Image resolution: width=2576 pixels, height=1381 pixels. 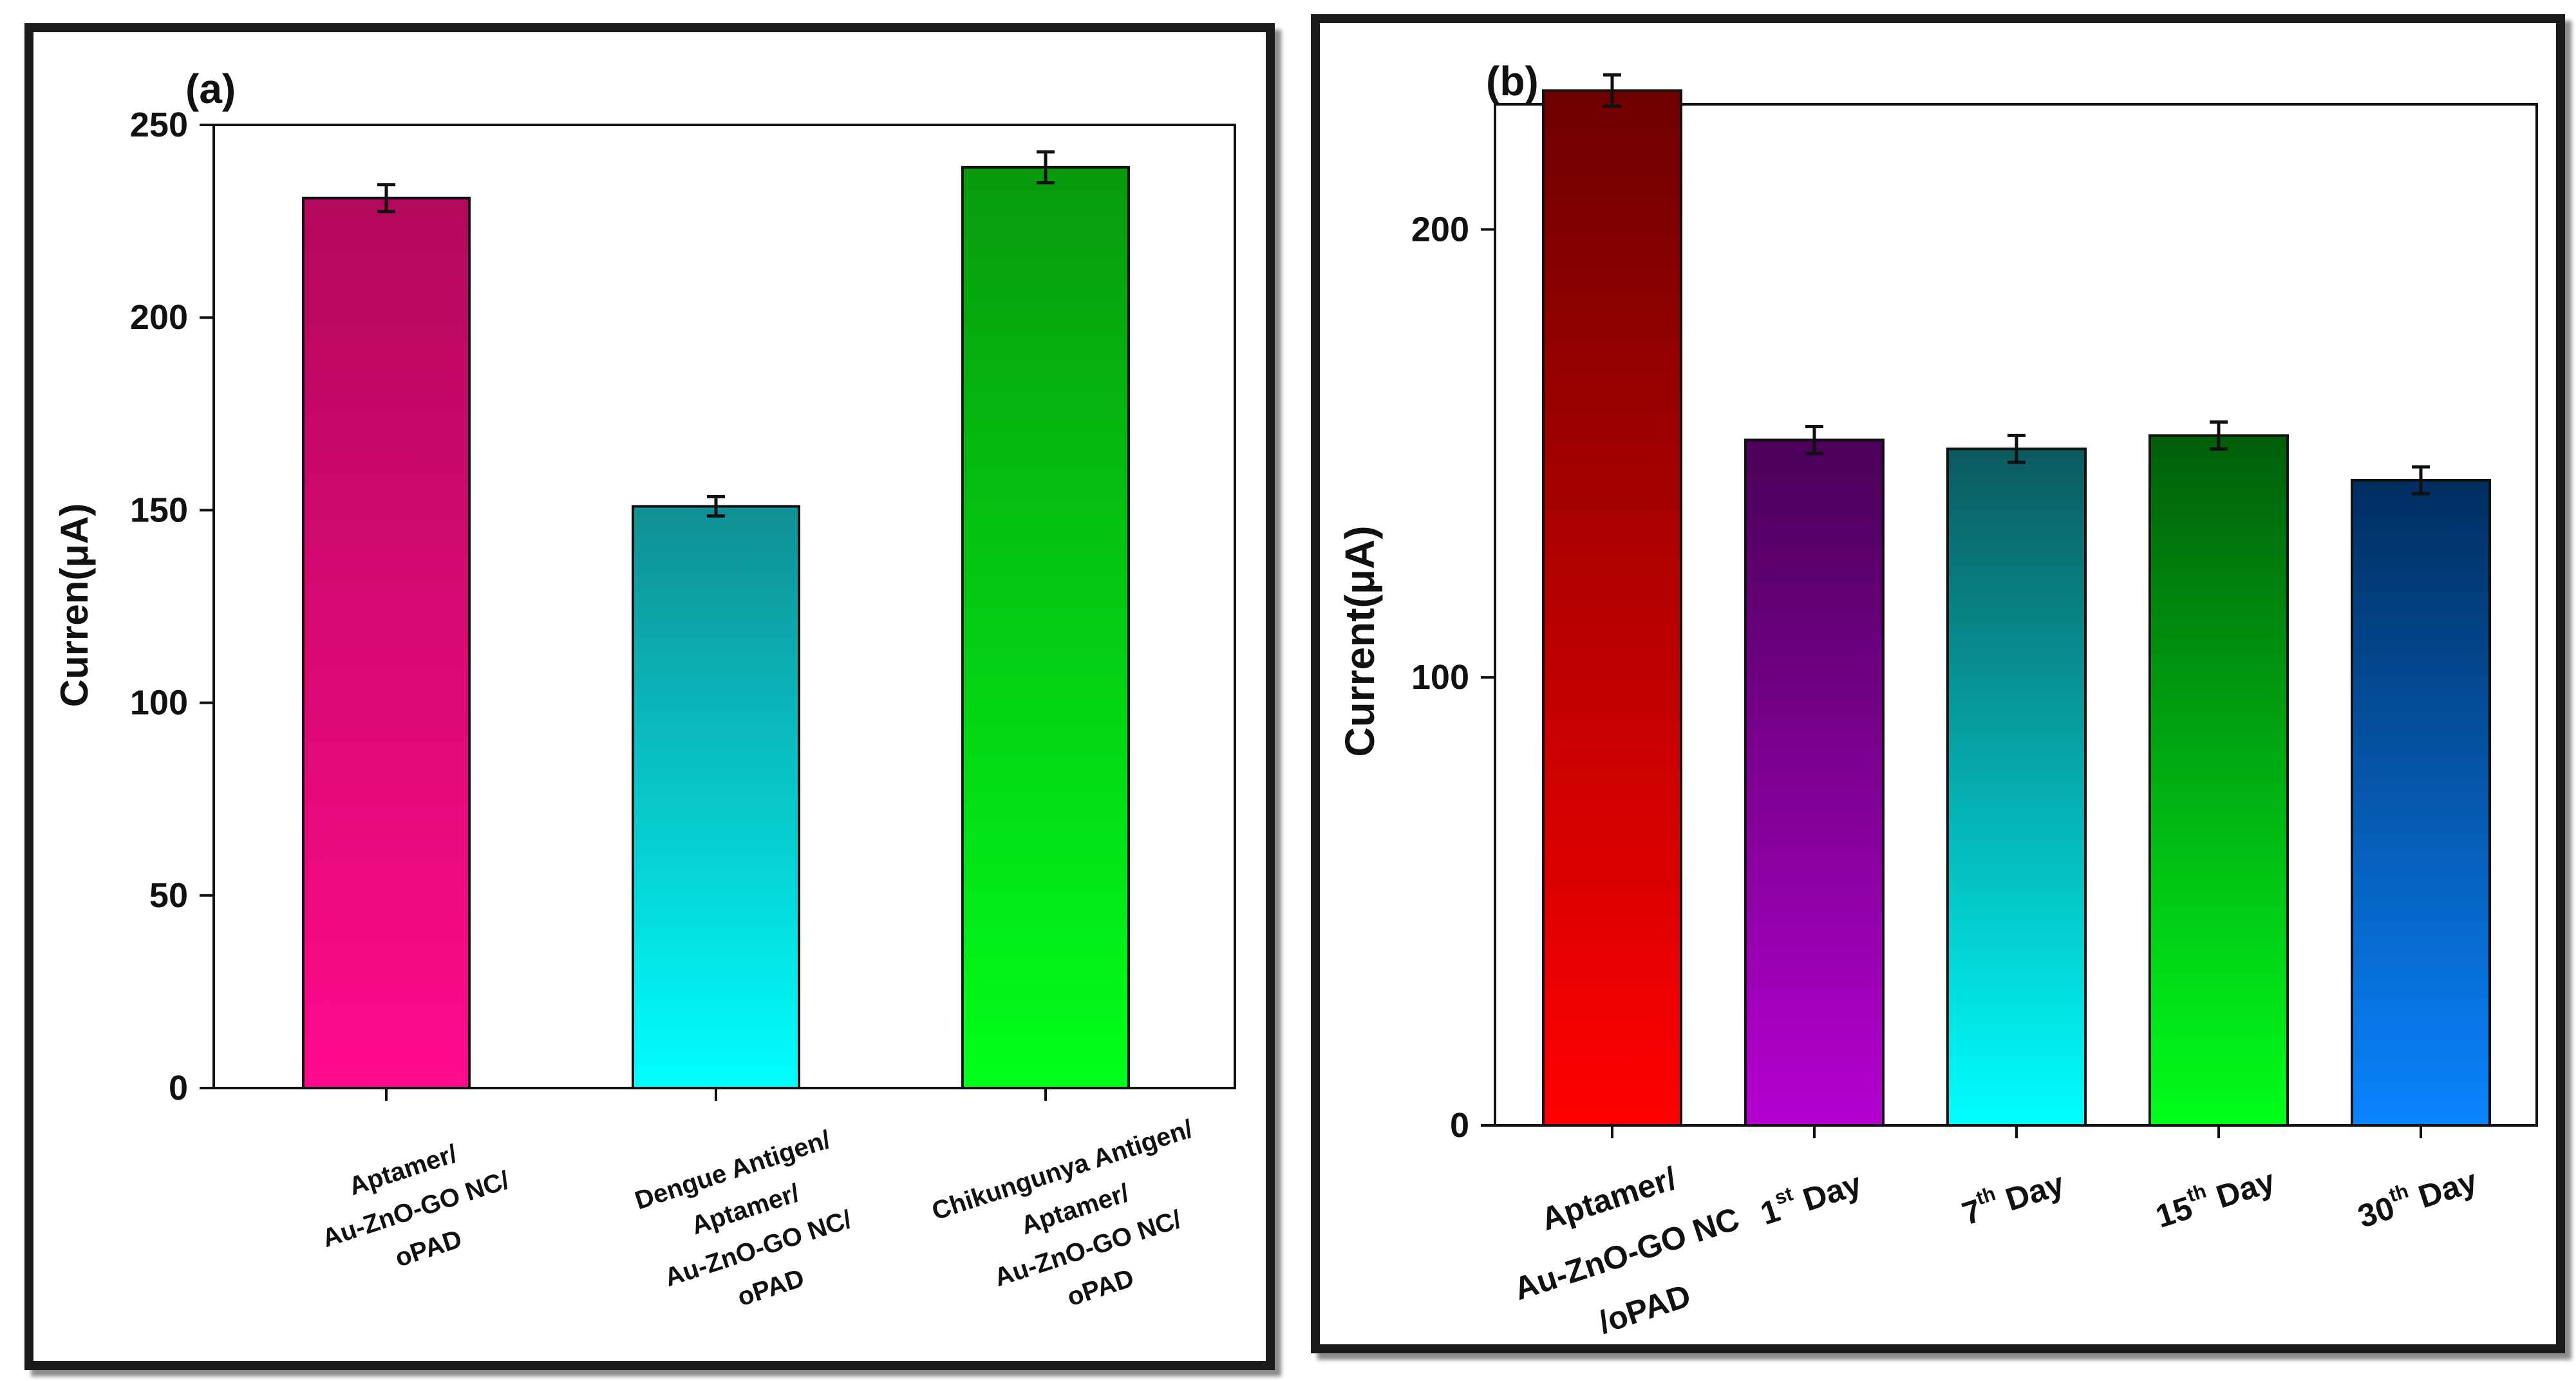 I want to click on y-axis-label: Current(μA), so click(x=1360, y=640).